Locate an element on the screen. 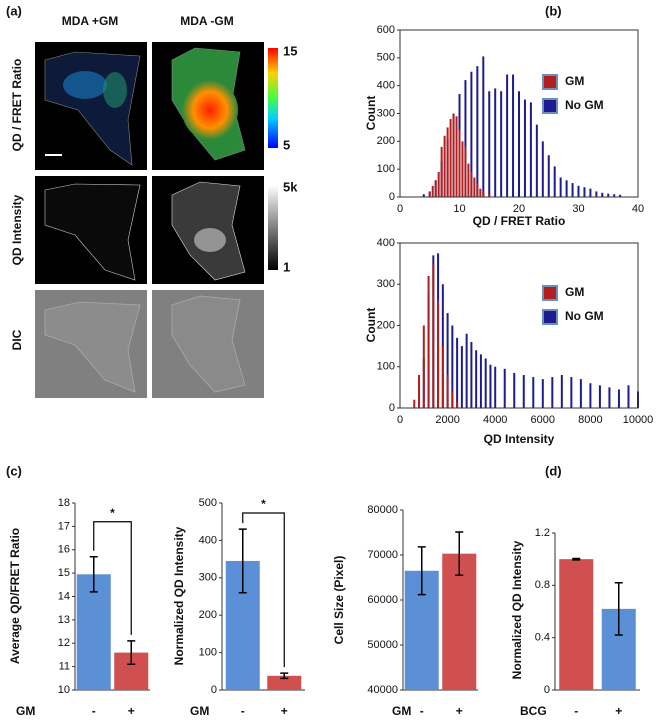  x-tick-label: 30 is located at coordinates (578, 209).